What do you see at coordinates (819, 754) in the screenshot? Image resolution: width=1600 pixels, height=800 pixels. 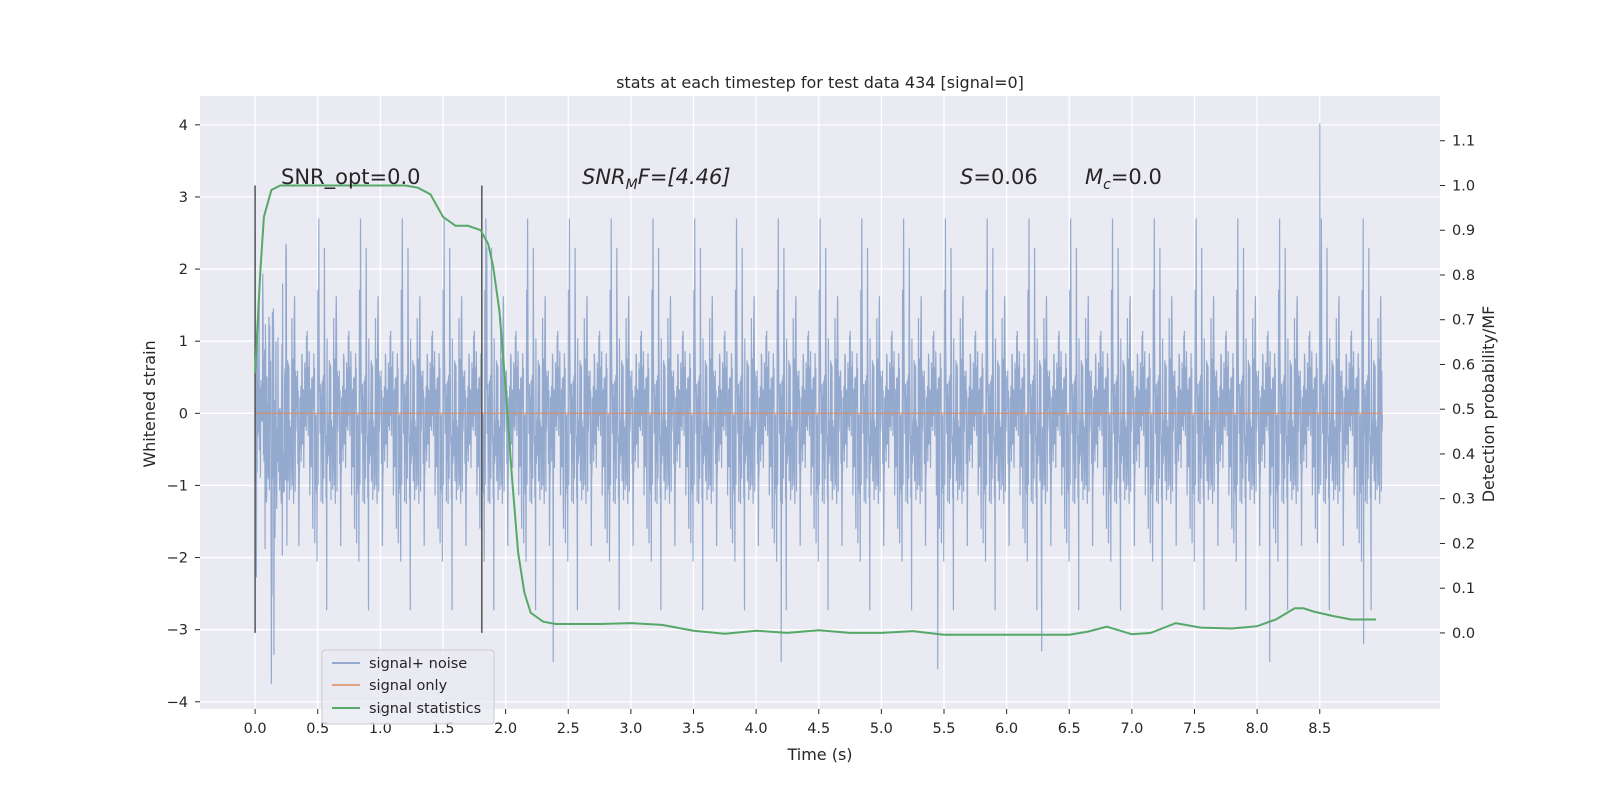 I see `x-axis-label: Time (s)` at bounding box center [819, 754].